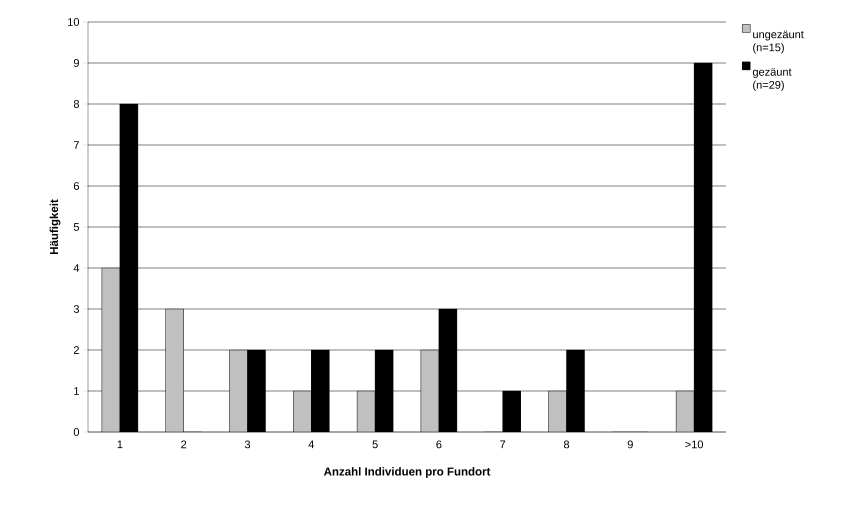 The width and height of the screenshot is (856, 509). I want to click on legend-label: gezäunt (n=29), so click(772, 79).